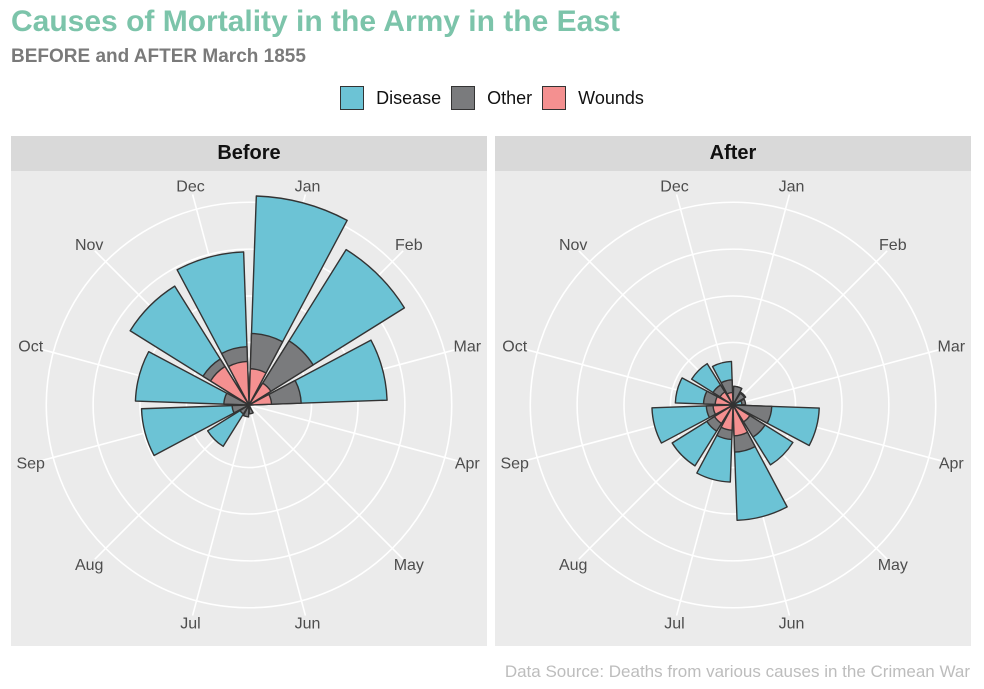 This screenshot has width=984, height=689. What do you see at coordinates (514, 463) in the screenshot?
I see `after-month-label-sep: Sep` at bounding box center [514, 463].